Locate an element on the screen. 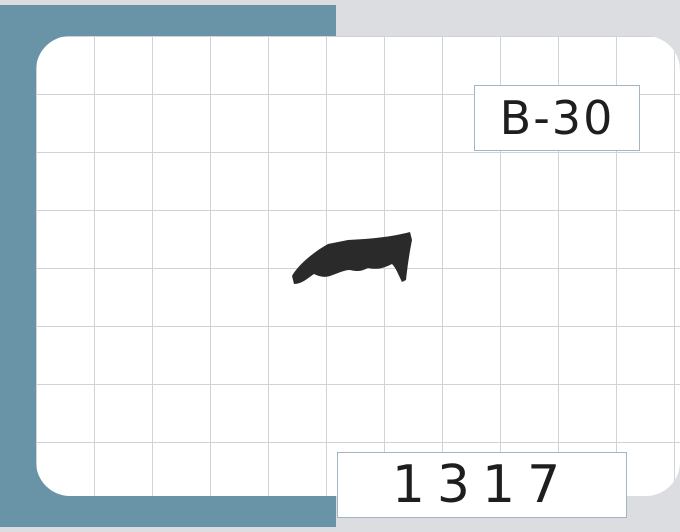 This screenshot has width=680, height=532. code-label: B-30 is located at coordinates (557, 118).